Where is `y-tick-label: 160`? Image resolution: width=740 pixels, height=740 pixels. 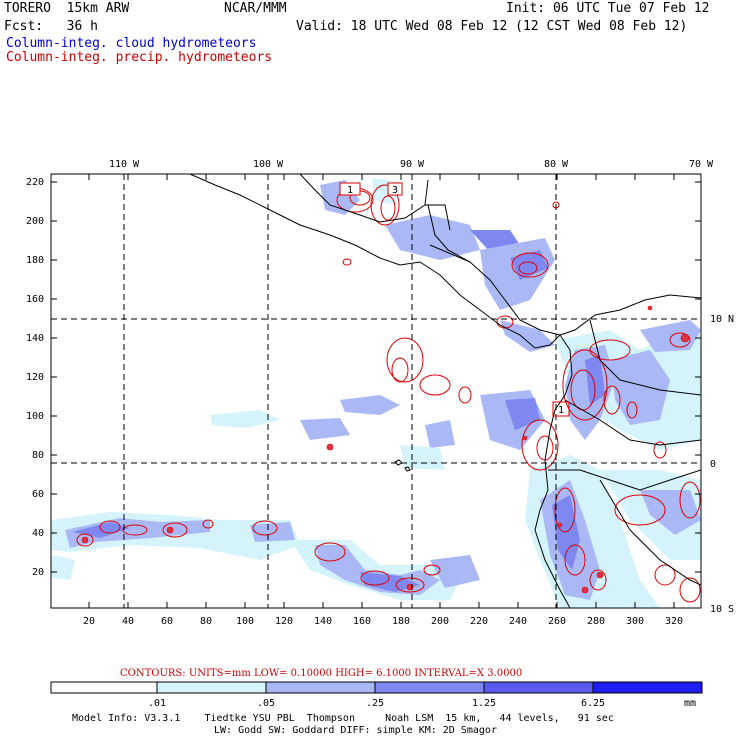
y-tick-label: 160 is located at coordinates (35, 299).